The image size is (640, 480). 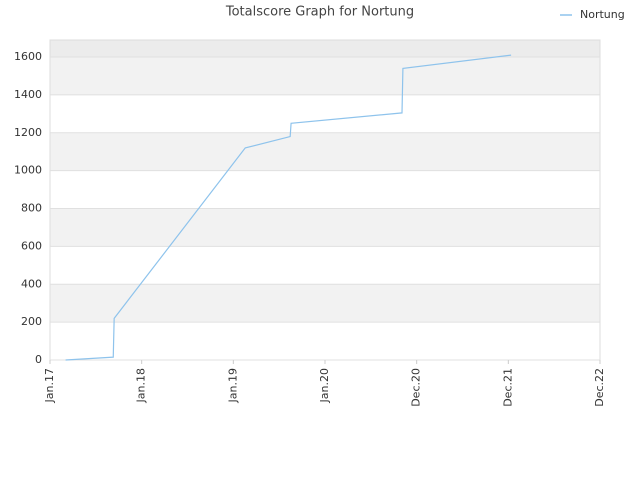 What do you see at coordinates (31, 321) in the screenshot?
I see `y-tick-label: 200` at bounding box center [31, 321].